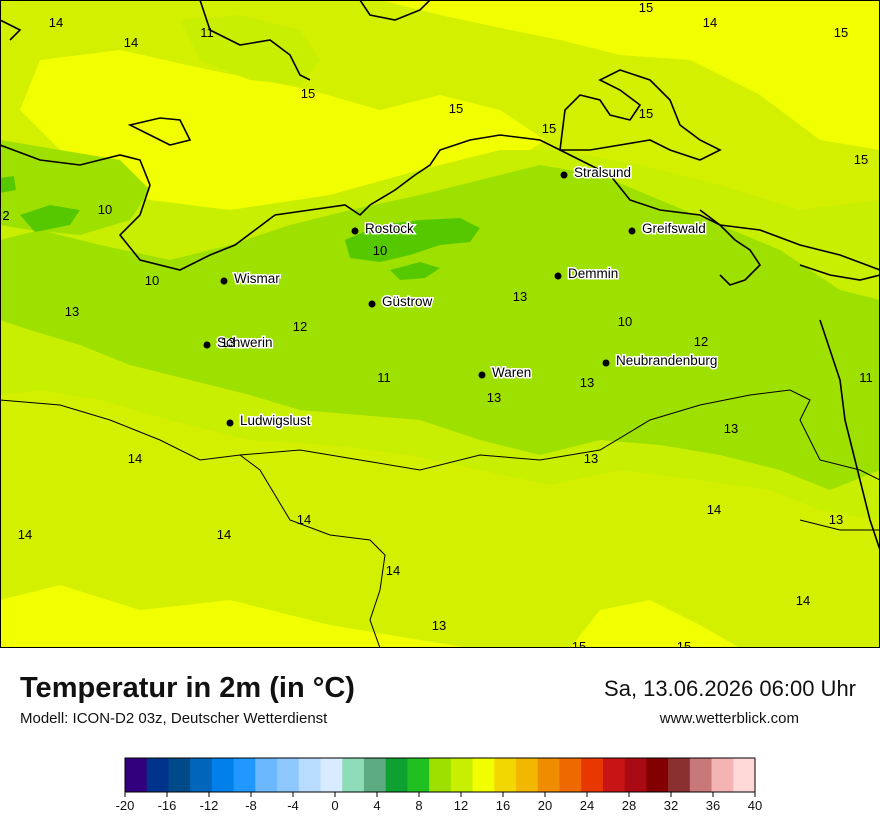 The image size is (880, 830). I want to click on legend-tick-label: 24, so click(587, 805).